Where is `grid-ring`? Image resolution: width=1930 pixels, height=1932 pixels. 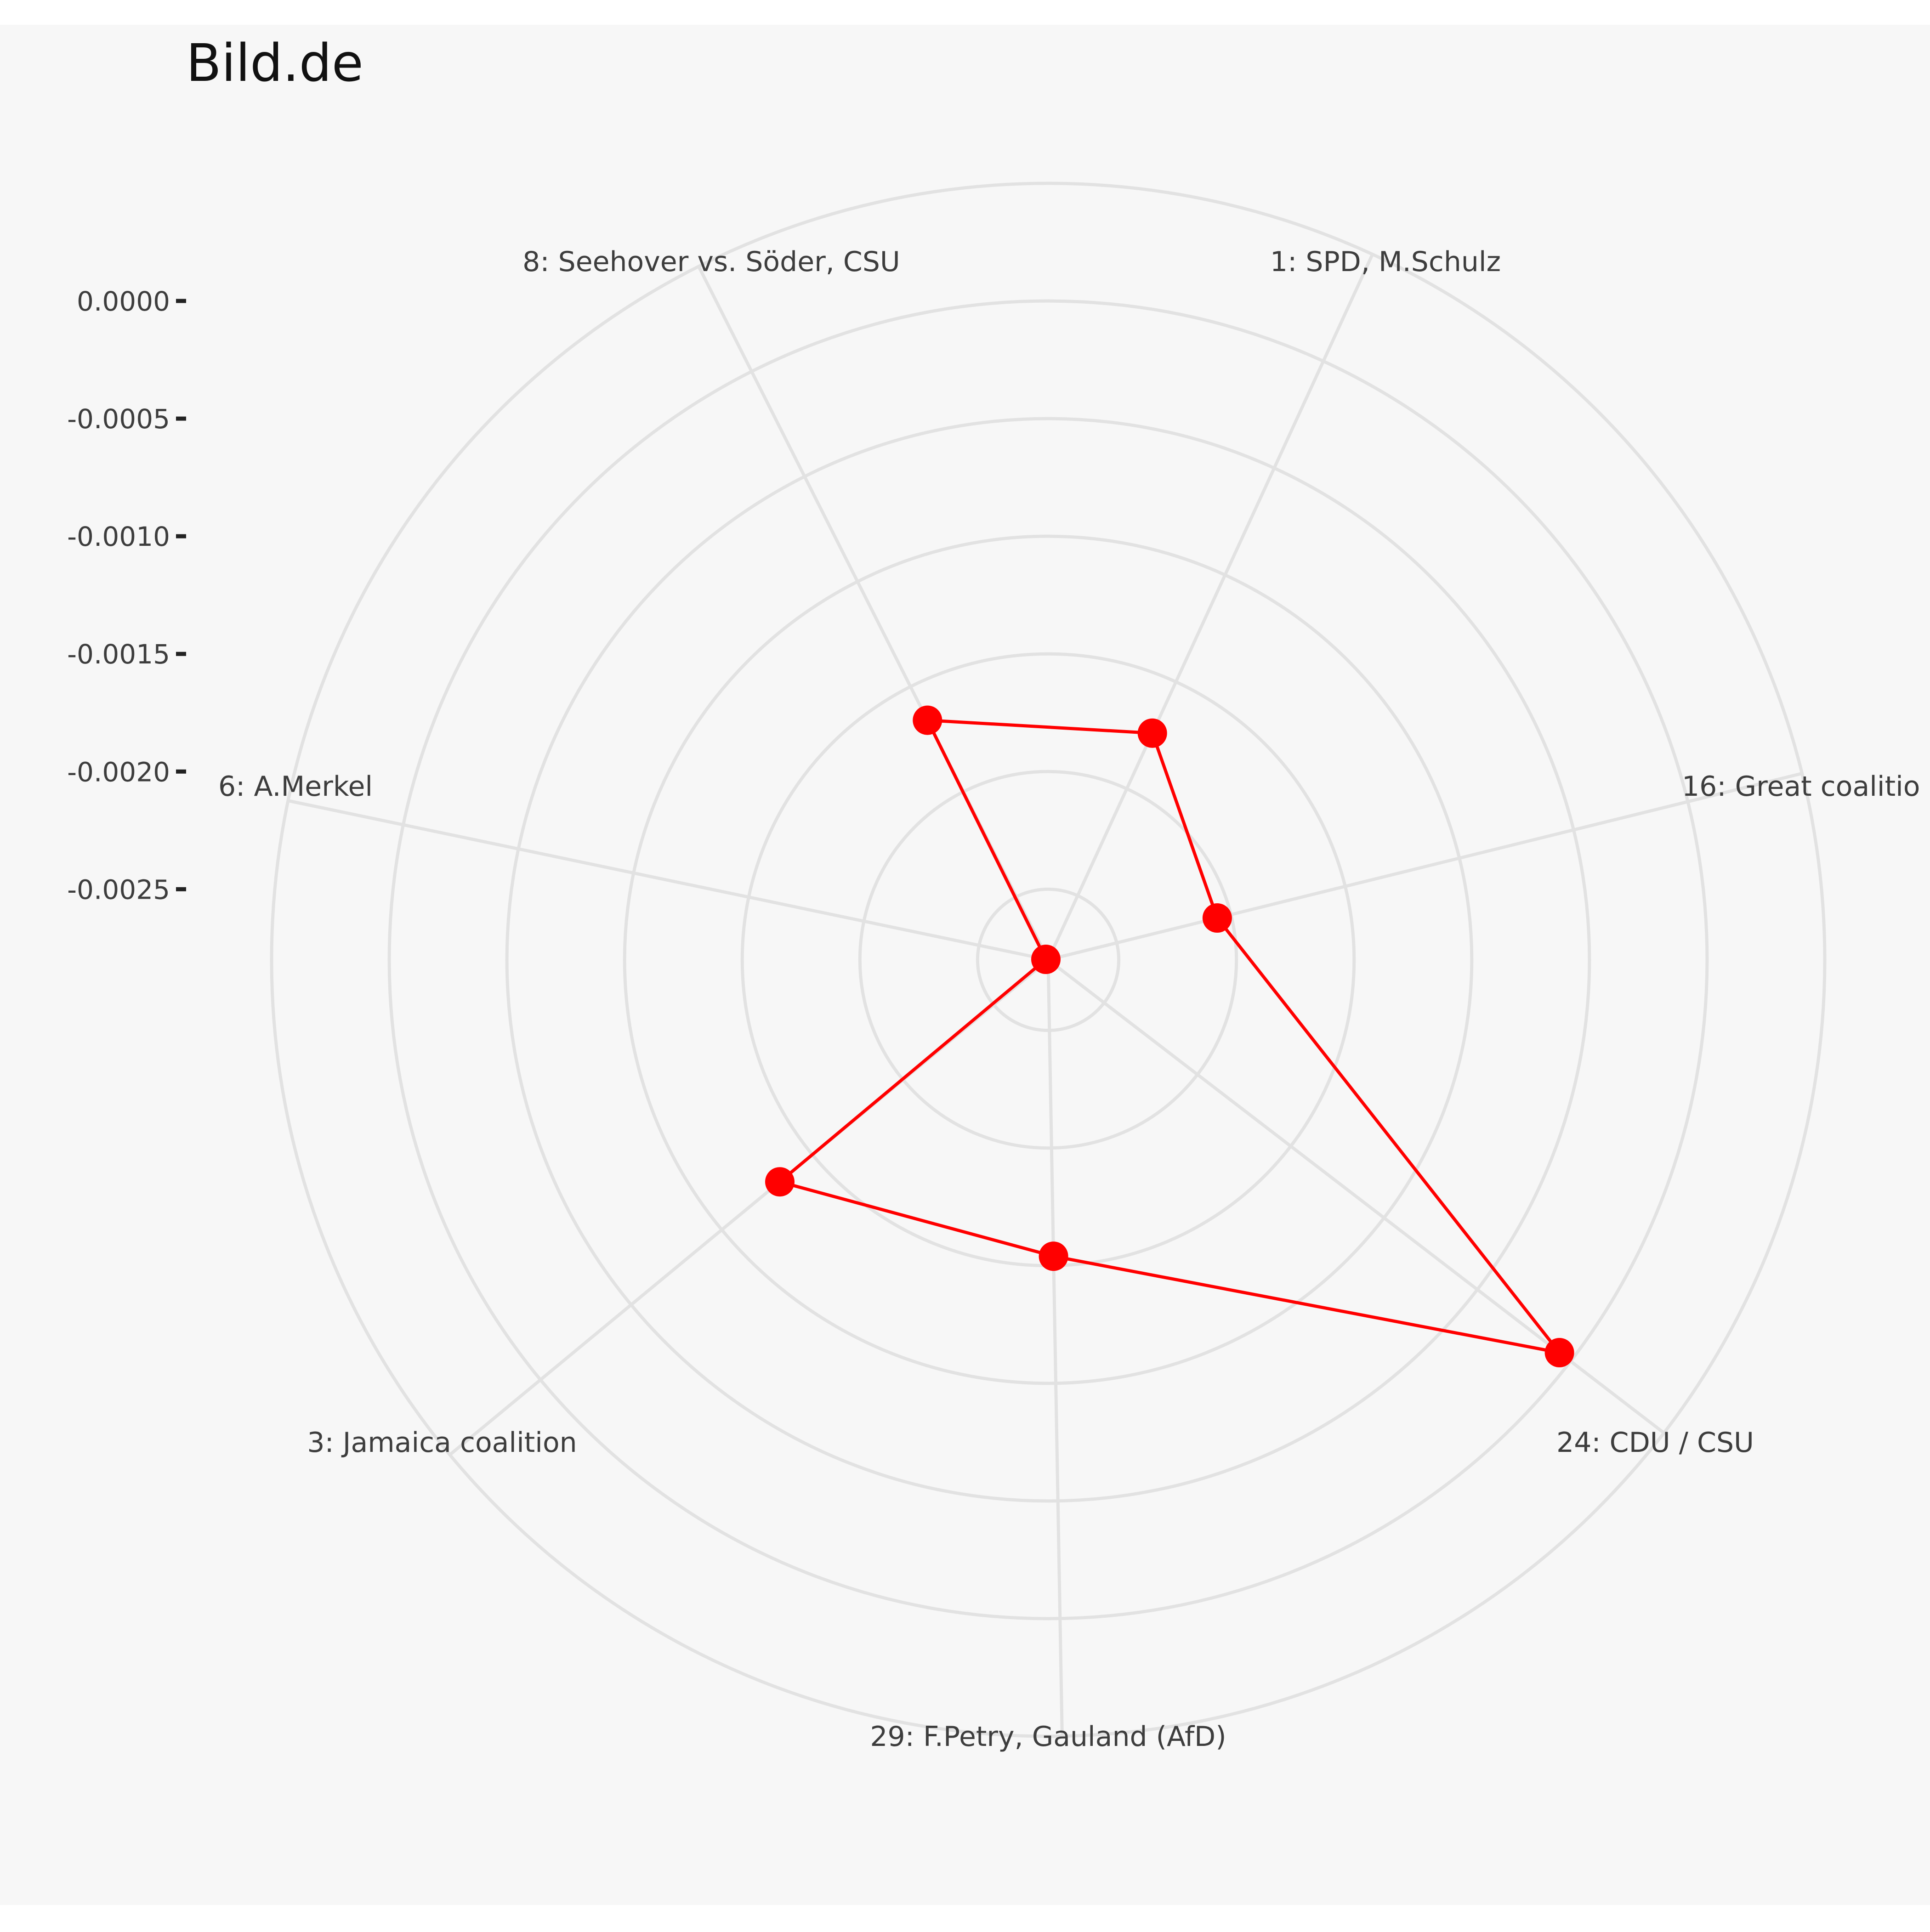 grid-ring is located at coordinates (1048, 960).